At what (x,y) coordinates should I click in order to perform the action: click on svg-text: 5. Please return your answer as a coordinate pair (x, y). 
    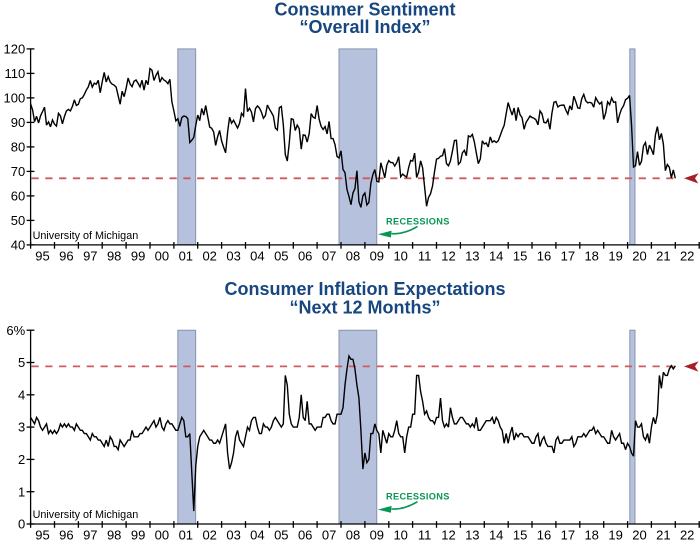
    Looking at the image, I should click on (21, 362).